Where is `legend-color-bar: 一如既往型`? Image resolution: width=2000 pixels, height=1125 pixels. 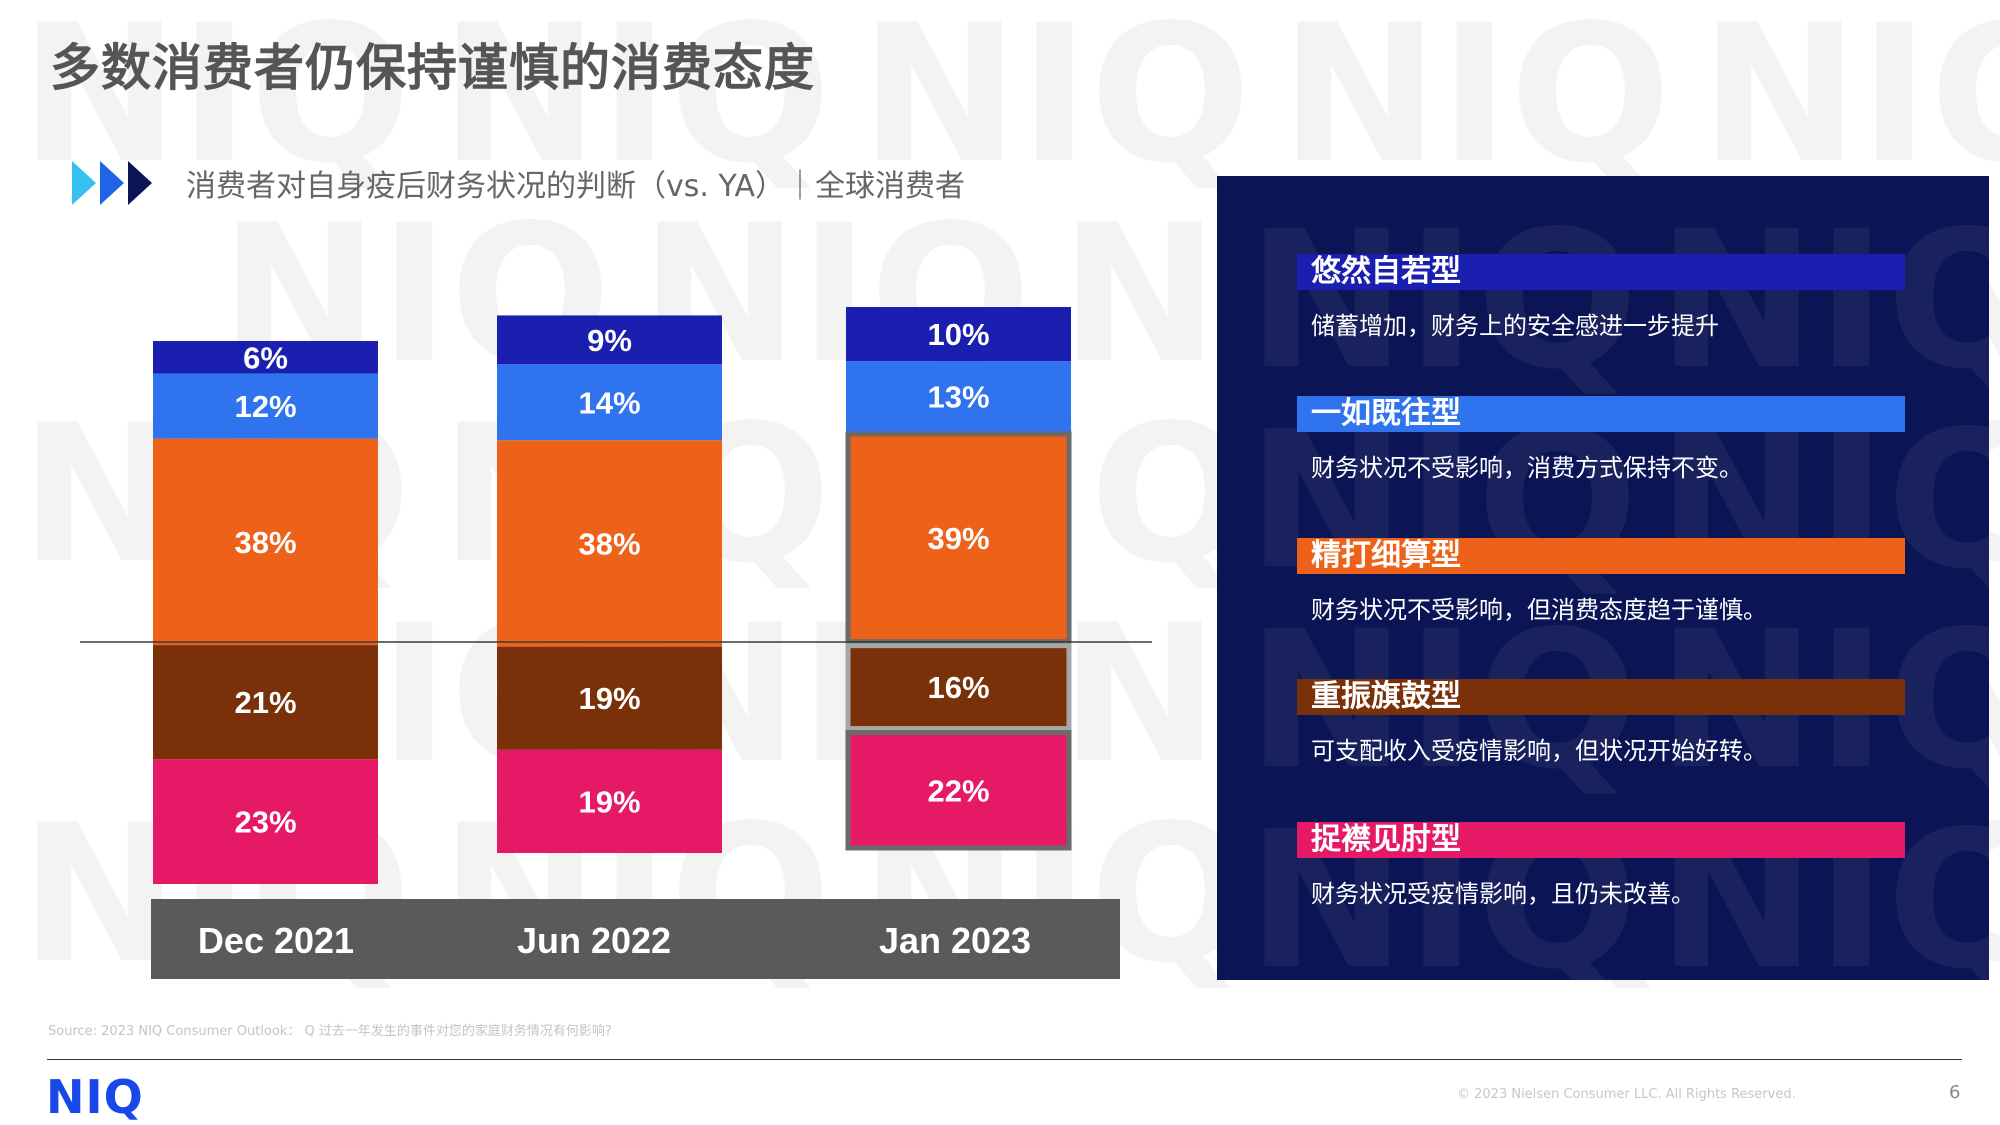
legend-color-bar: 一如既往型 is located at coordinates (1601, 414).